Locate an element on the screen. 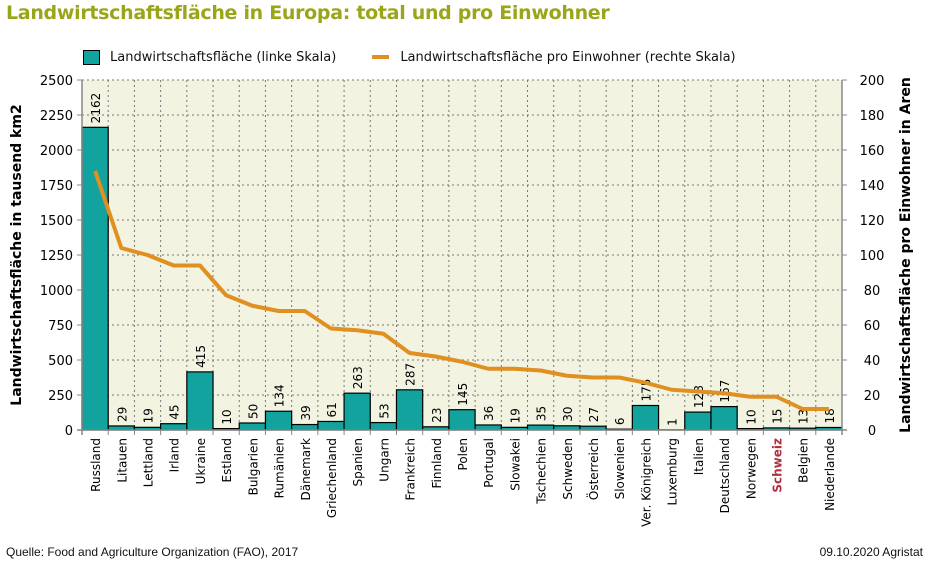  bar-value-label: 53 is located at coordinates (384, 410).